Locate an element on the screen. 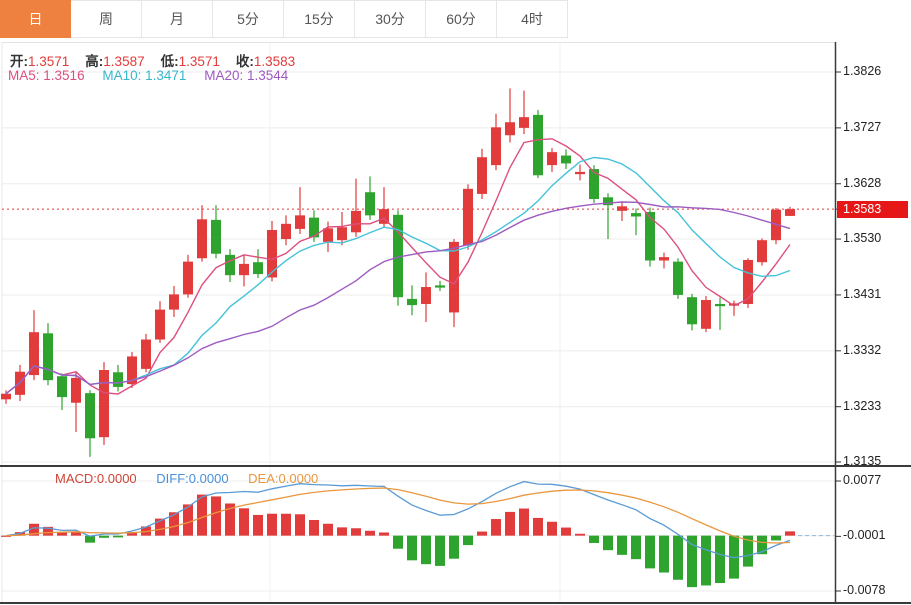 This screenshot has width=911, height=605. macd-tick-3: -0.0078 is located at coordinates (864, 590).